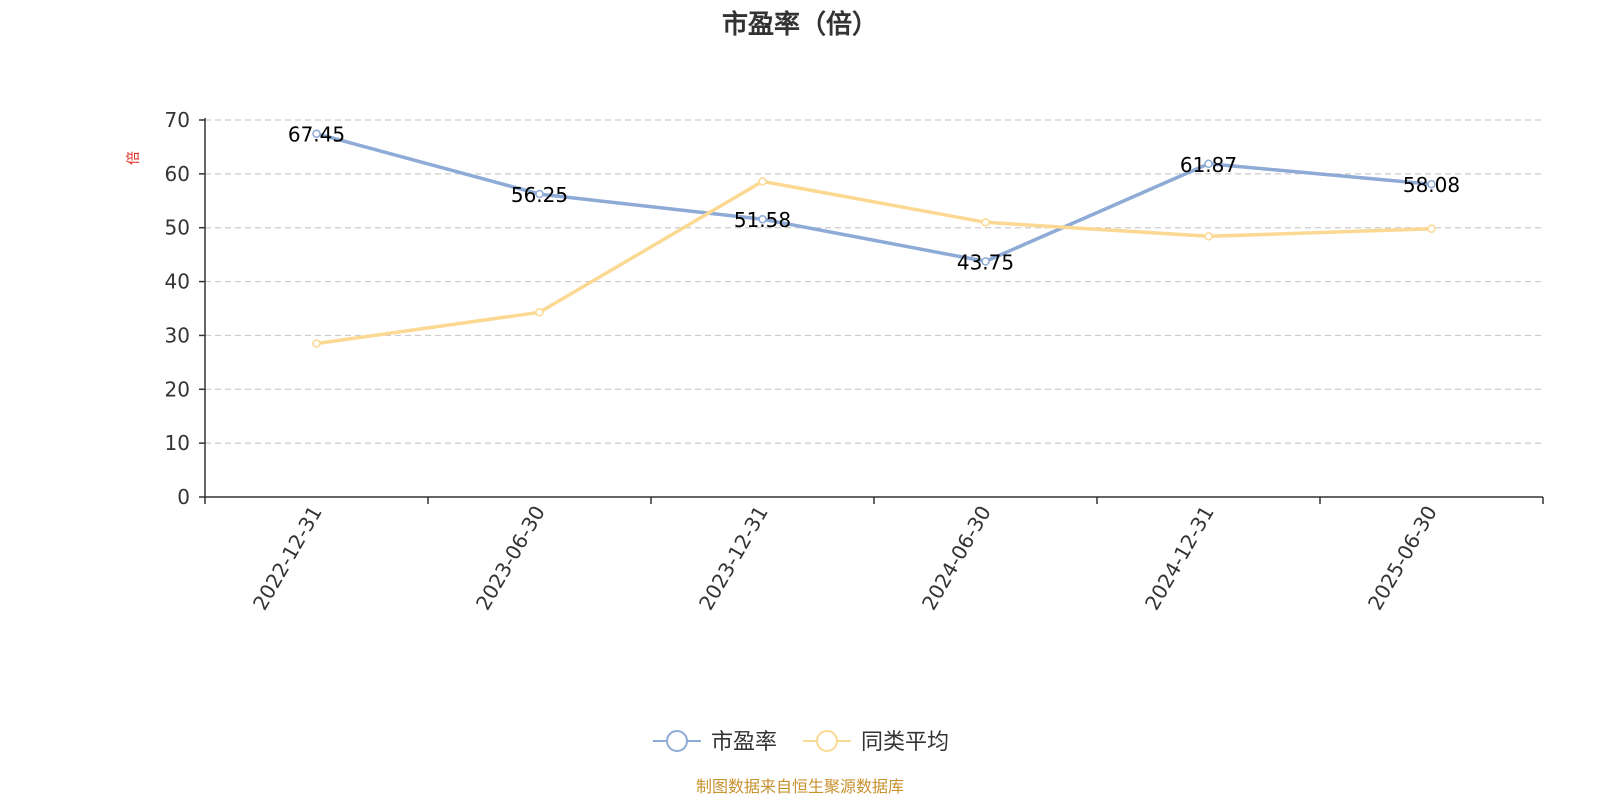  I want to click on y-tick-label: 50, so click(177, 228).